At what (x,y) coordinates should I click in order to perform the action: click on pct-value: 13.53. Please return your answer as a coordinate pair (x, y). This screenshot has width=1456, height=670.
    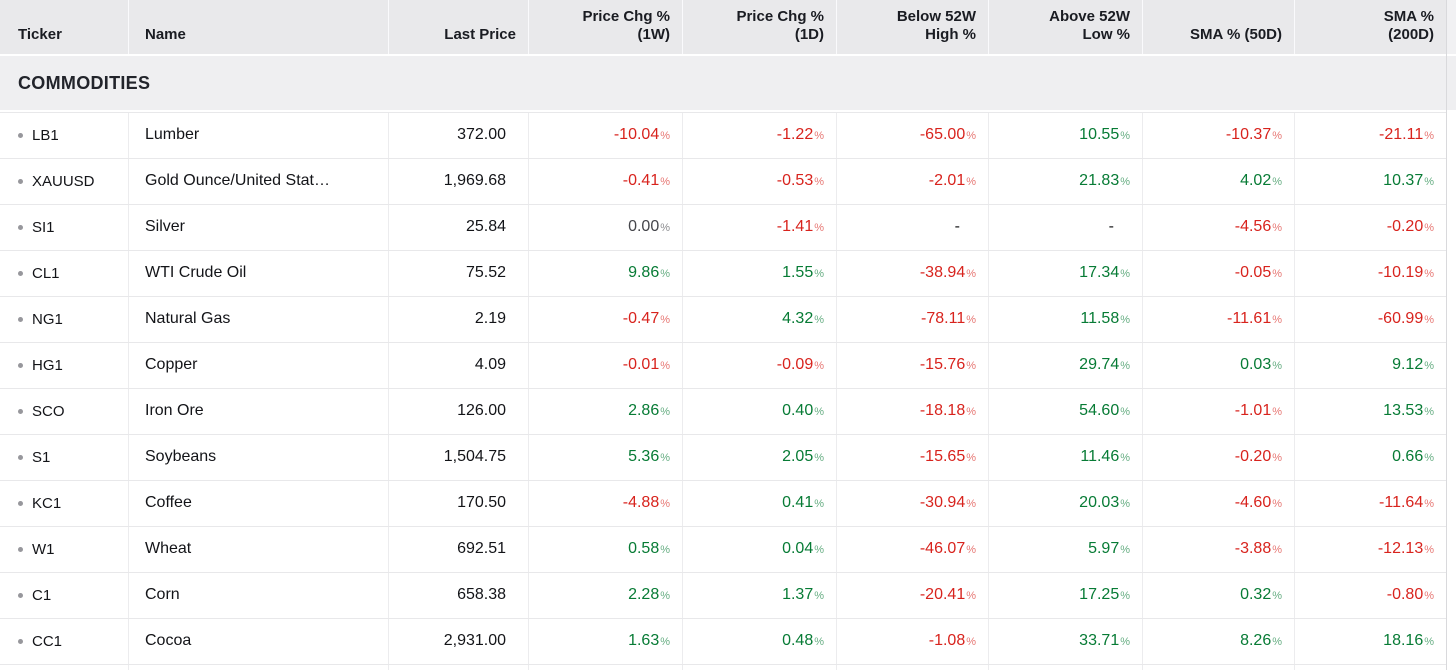
    Looking at the image, I should click on (1403, 410).